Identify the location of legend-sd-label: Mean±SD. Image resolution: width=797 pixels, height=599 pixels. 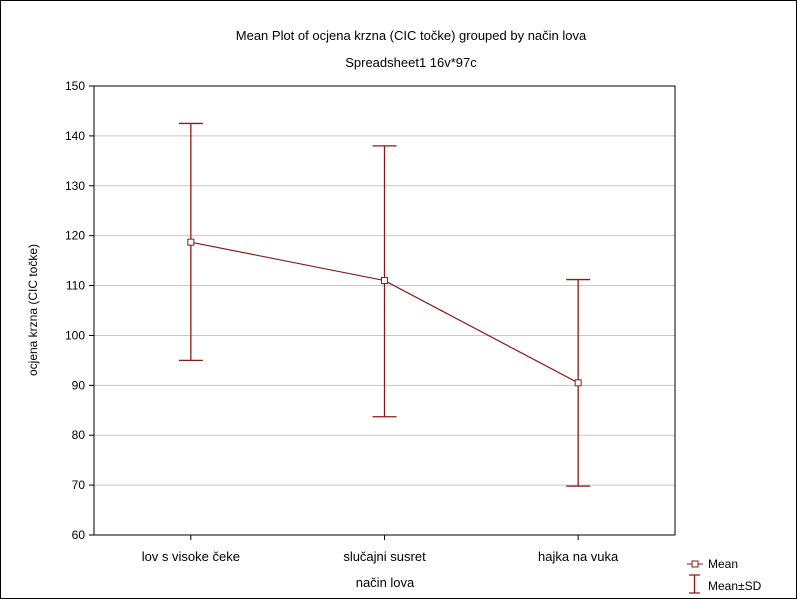
(735, 586).